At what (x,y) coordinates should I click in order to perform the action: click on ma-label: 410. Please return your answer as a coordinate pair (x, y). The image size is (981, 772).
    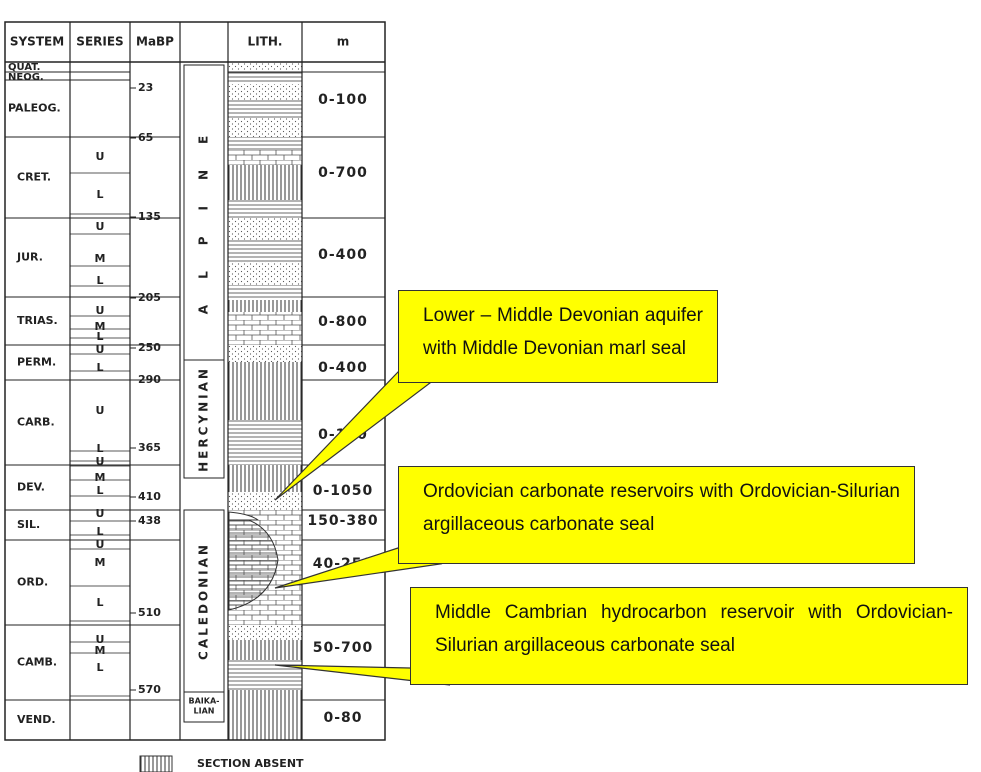
    Looking at the image, I should click on (149, 496).